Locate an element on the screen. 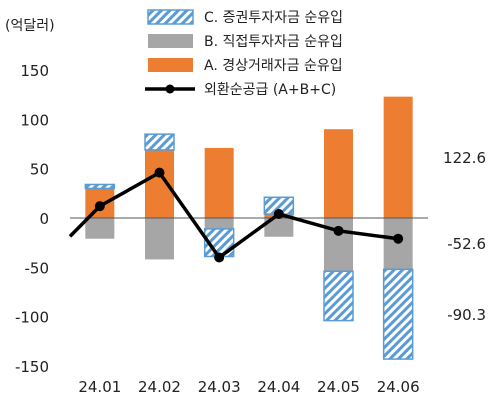  right-annotation: -90.3 is located at coordinates (466, 315).